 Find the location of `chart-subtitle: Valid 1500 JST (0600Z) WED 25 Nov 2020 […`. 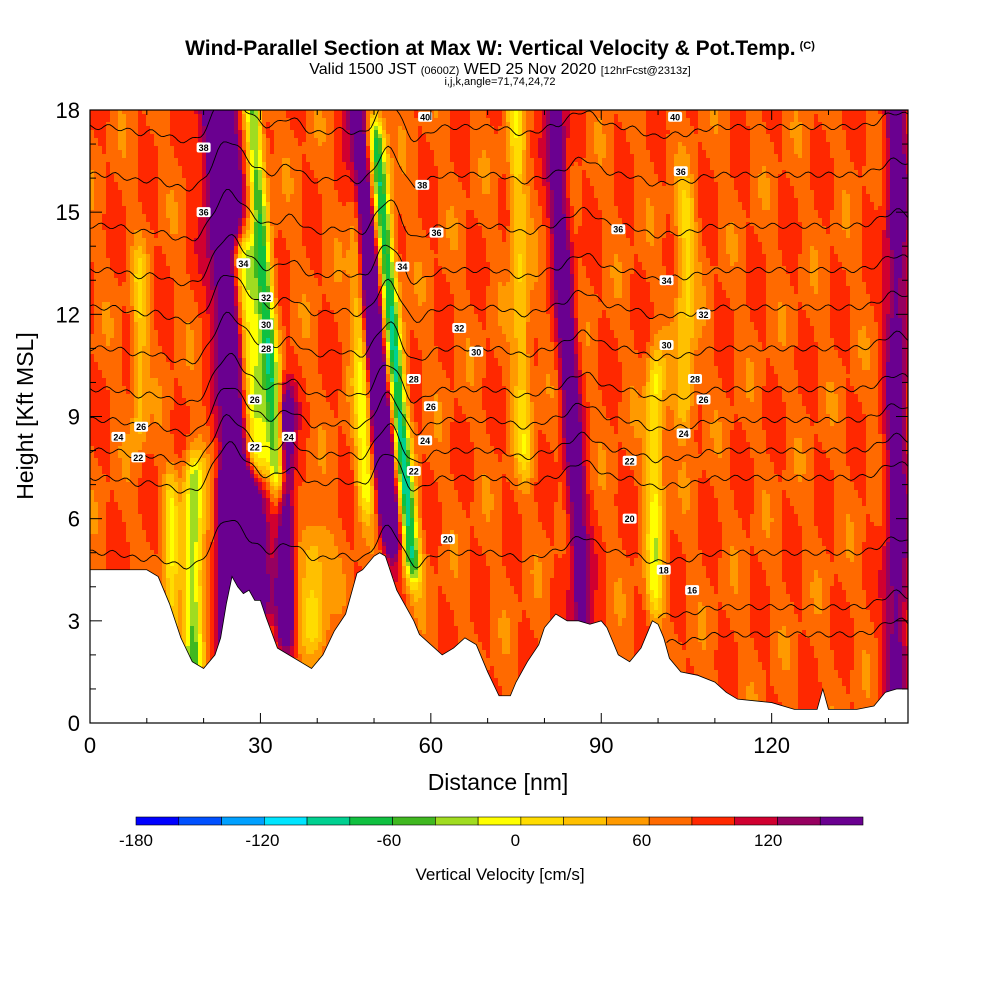

chart-subtitle: Valid 1500 JST (0600Z) WED 25 Nov 2020 [… is located at coordinates (500, 69).